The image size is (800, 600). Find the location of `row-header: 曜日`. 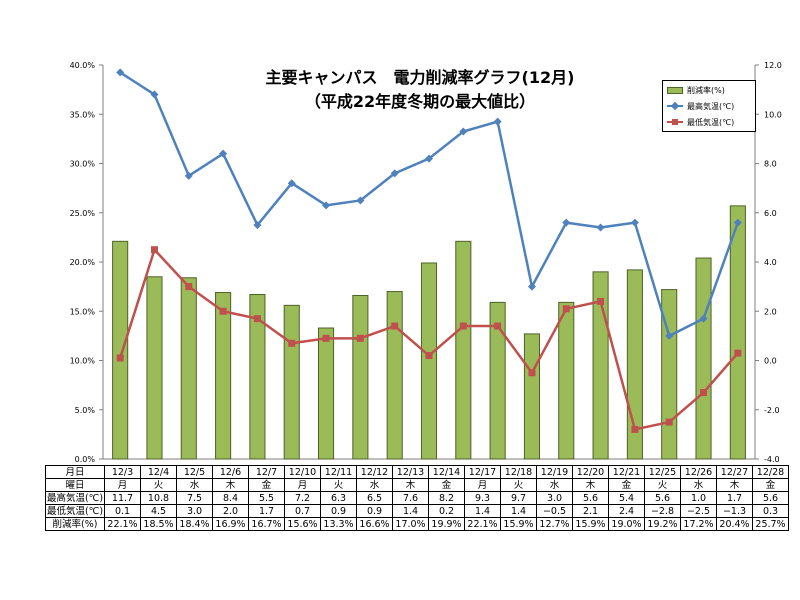

row-header: 曜日 is located at coordinates (75, 485).